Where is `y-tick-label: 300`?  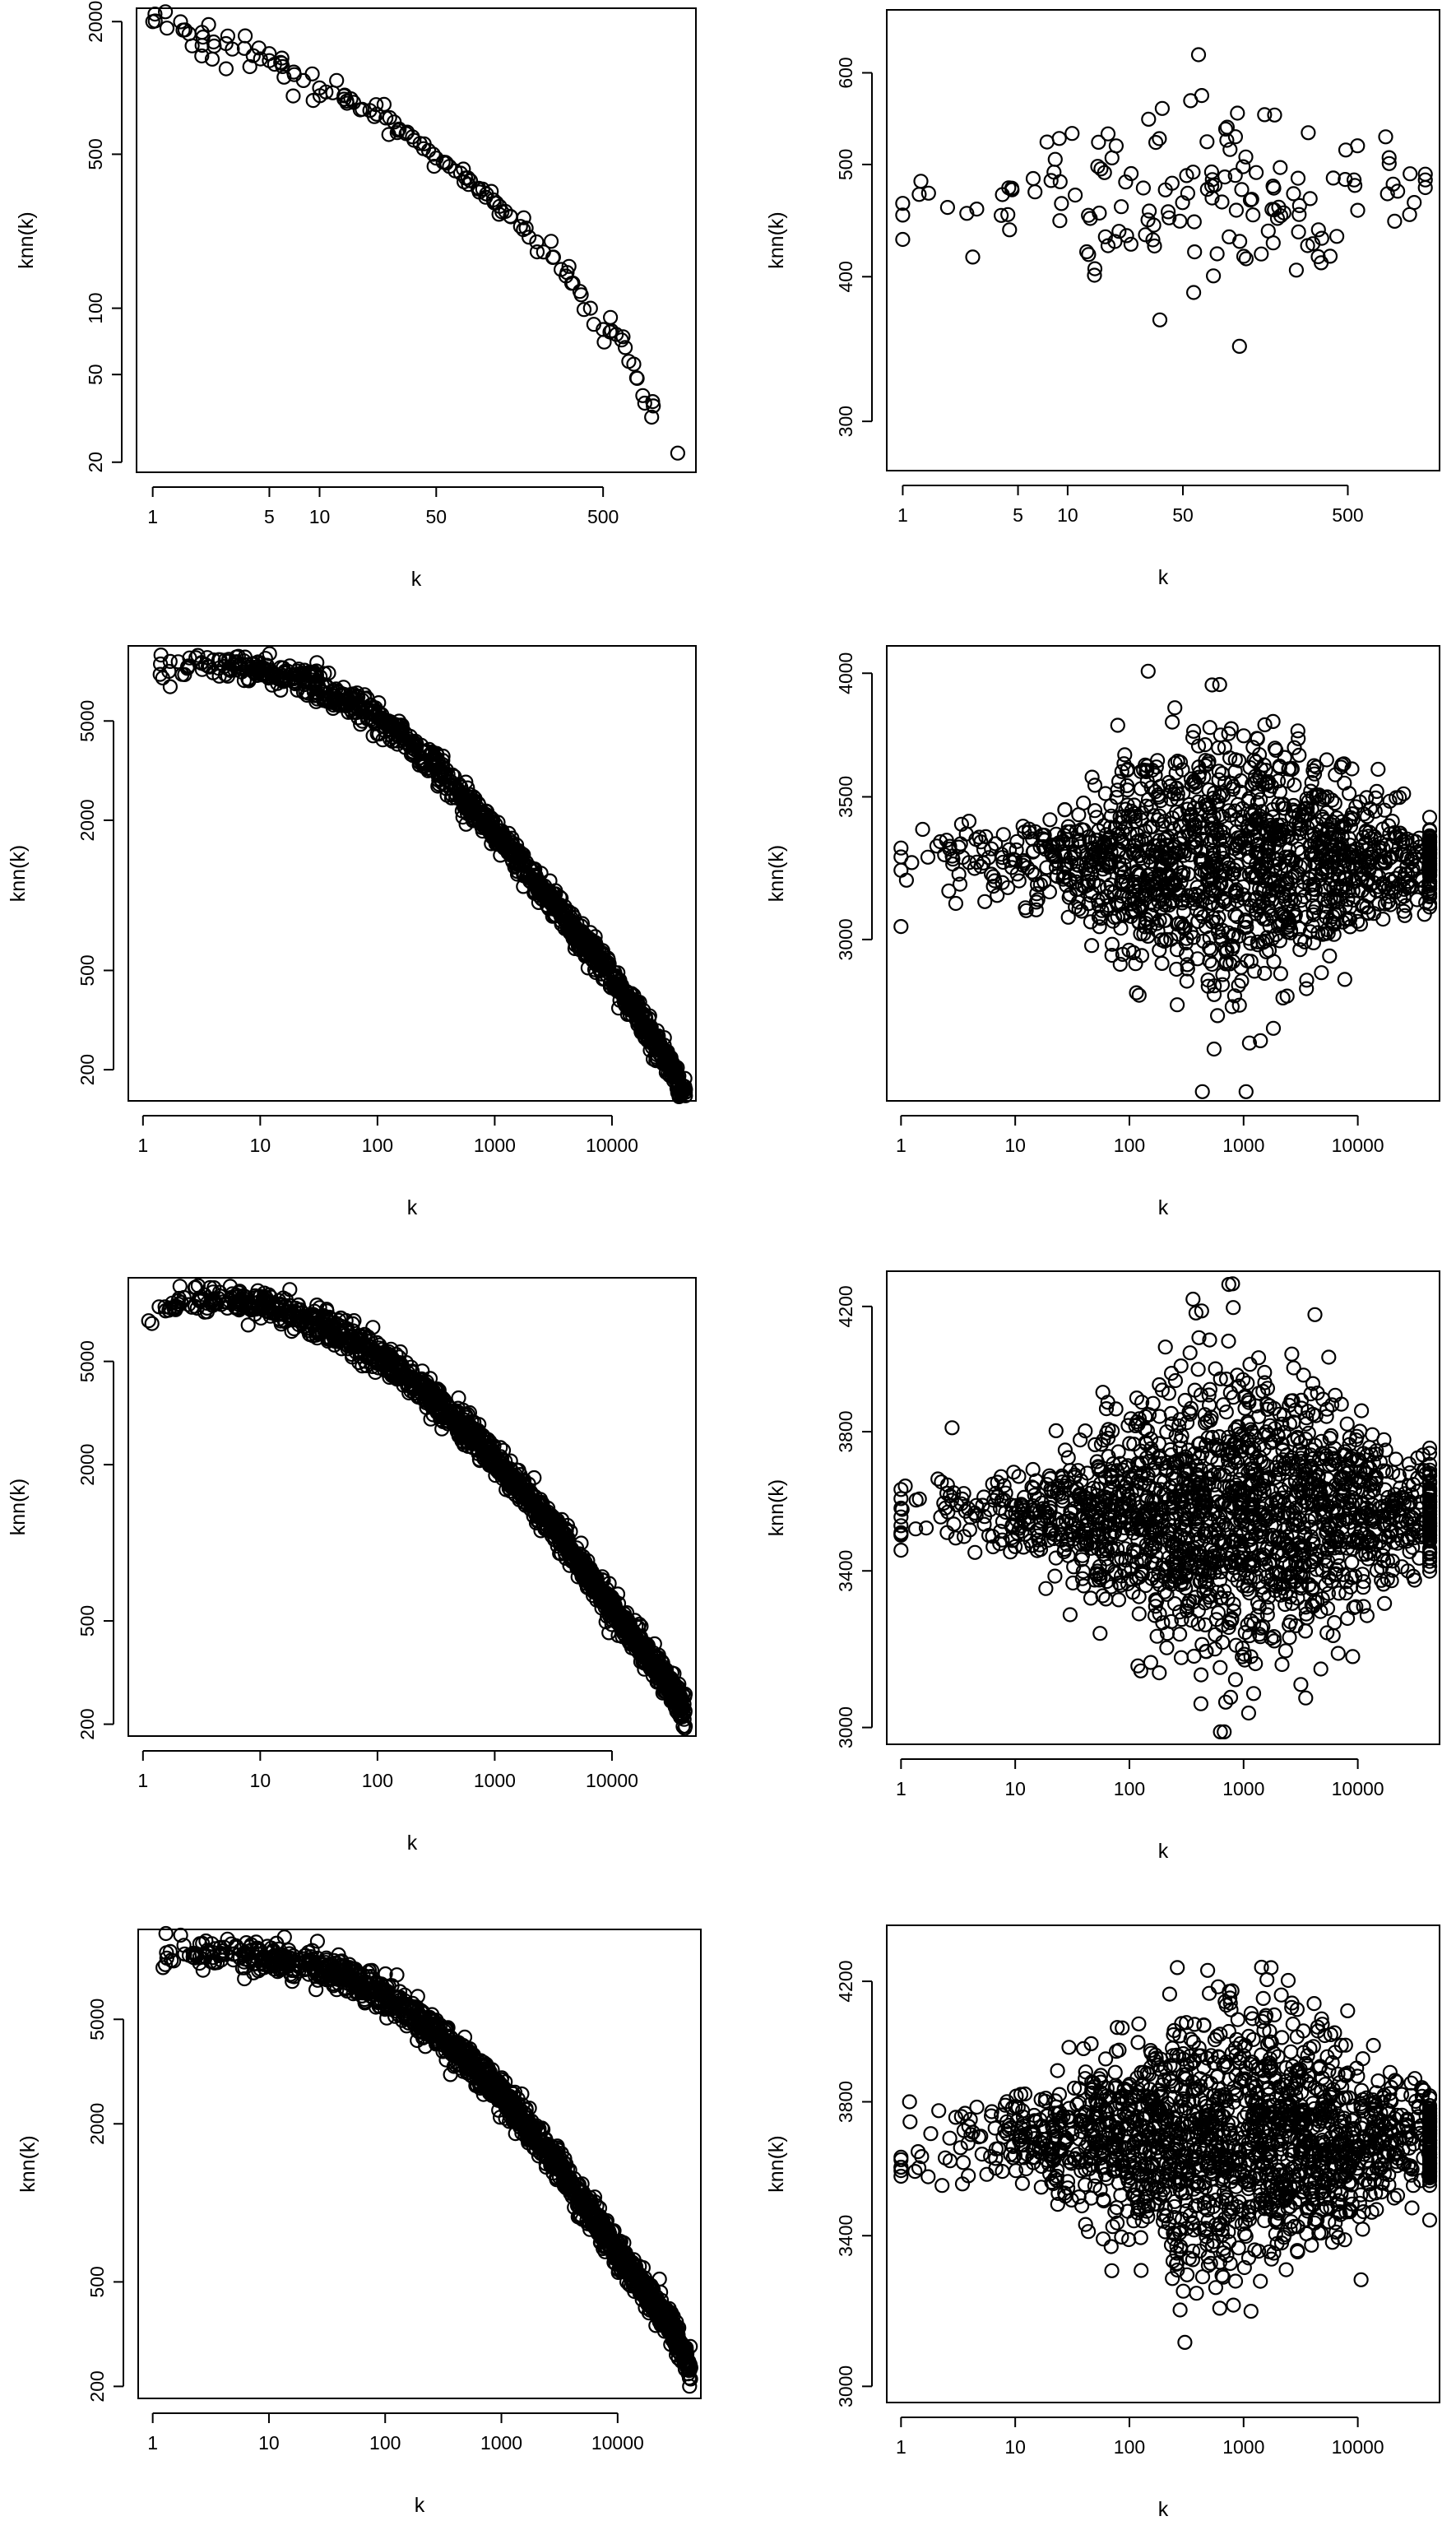
y-tick-label: 300 is located at coordinates (845, 421).